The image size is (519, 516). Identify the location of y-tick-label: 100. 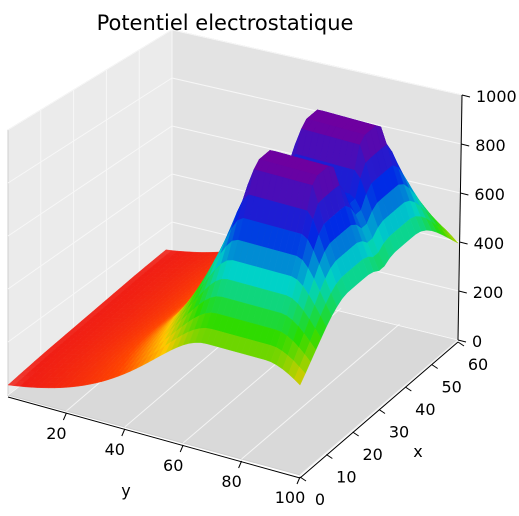
(290, 497).